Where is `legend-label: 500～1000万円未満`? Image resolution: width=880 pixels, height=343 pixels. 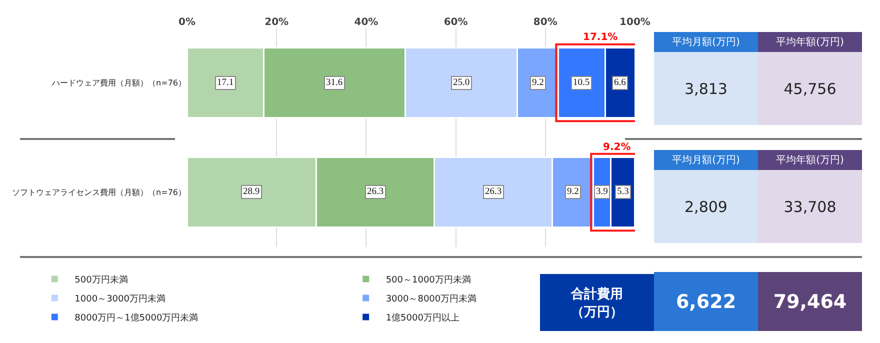
legend-label: 500～1000万円未満 is located at coordinates (428, 280).